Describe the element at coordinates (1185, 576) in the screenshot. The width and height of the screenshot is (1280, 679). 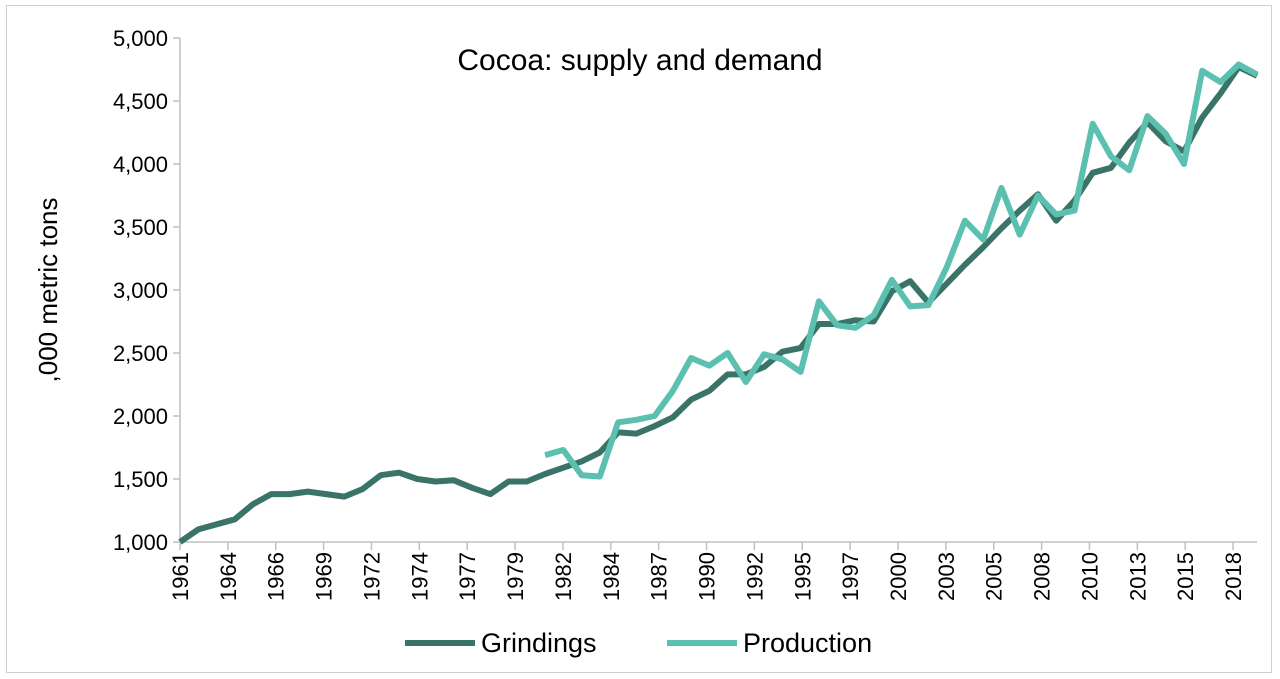
I see `x-tick-label: 2015` at that location.